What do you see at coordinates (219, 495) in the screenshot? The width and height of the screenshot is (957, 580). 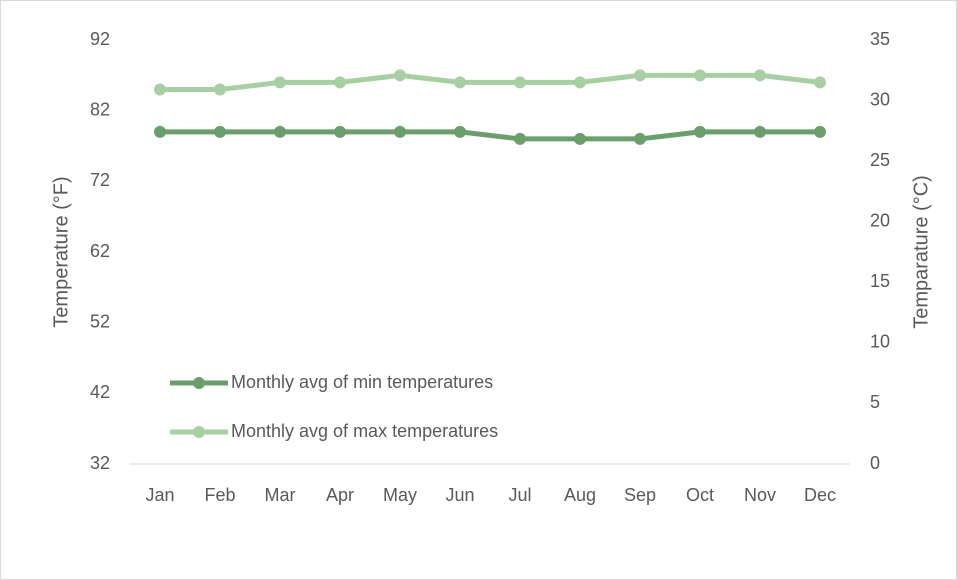 I see `x-tick-label: Feb` at bounding box center [219, 495].